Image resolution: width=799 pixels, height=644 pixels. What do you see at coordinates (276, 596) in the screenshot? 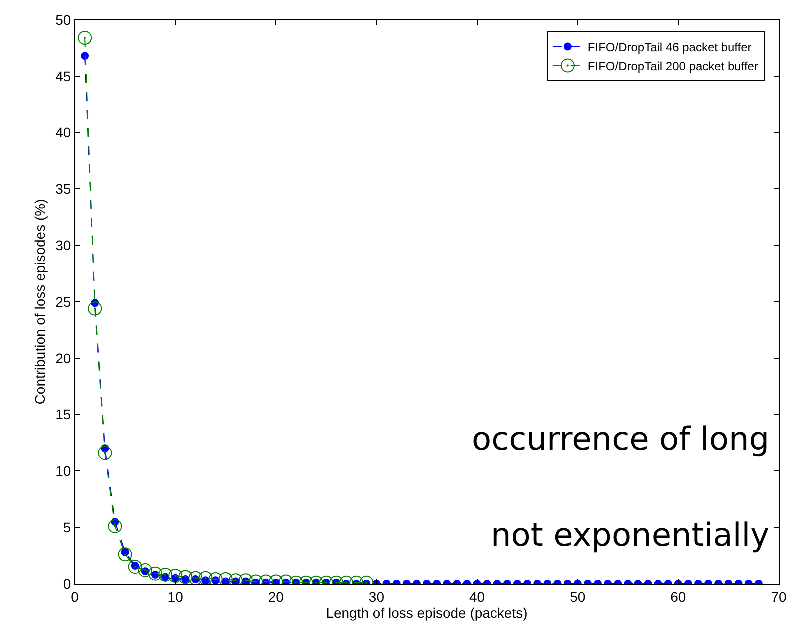
I see `x-tick-label: 20` at bounding box center [276, 596].